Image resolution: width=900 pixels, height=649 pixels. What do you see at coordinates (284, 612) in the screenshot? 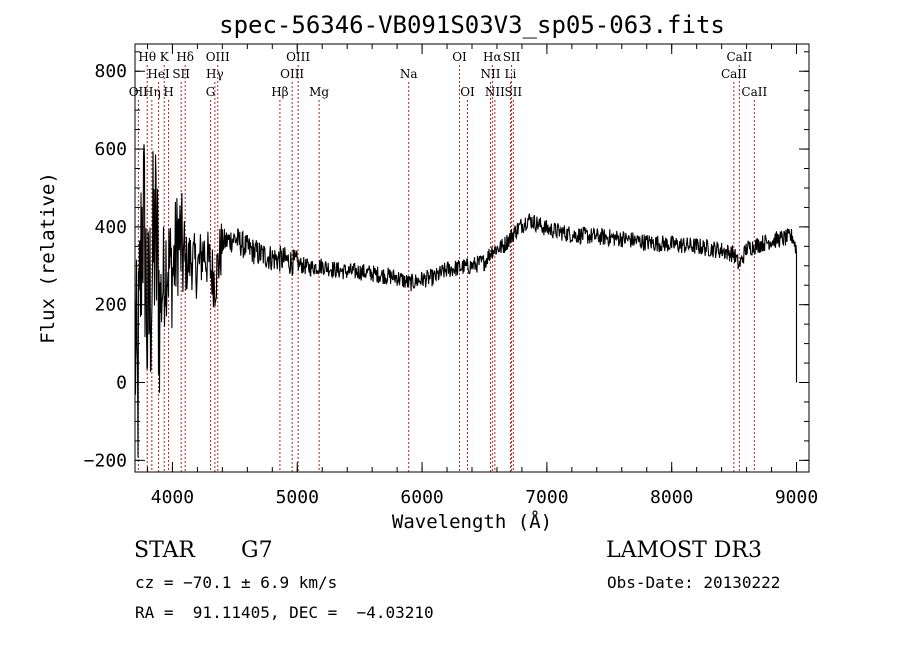
I see `coordinates-readout: RA = 91.11405, DEC = −4.03210` at bounding box center [284, 612].